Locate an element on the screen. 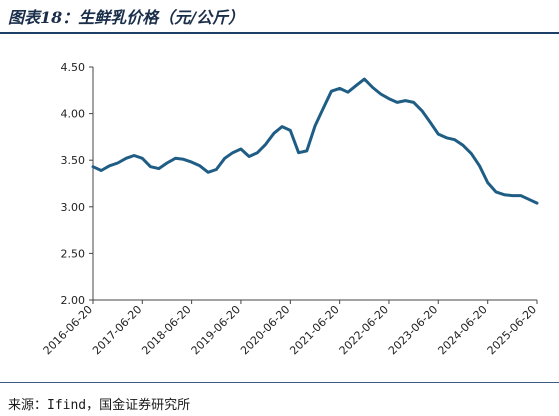  source-note: 来源：Ifind，国金证券研究所 is located at coordinates (99, 405).